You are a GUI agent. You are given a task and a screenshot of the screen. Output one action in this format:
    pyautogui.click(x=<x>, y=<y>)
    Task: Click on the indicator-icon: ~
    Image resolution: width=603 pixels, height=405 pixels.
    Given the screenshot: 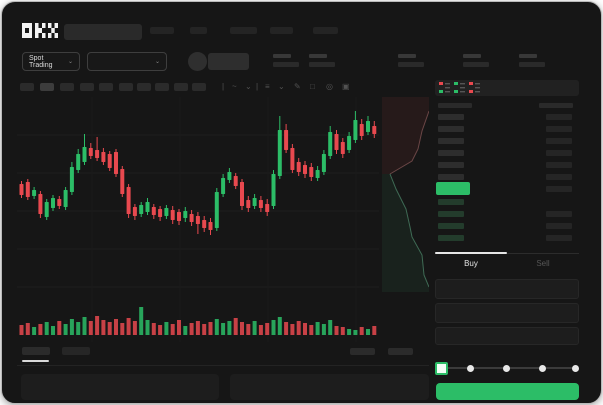 What is the action you would take?
    pyautogui.click(x=234, y=86)
    